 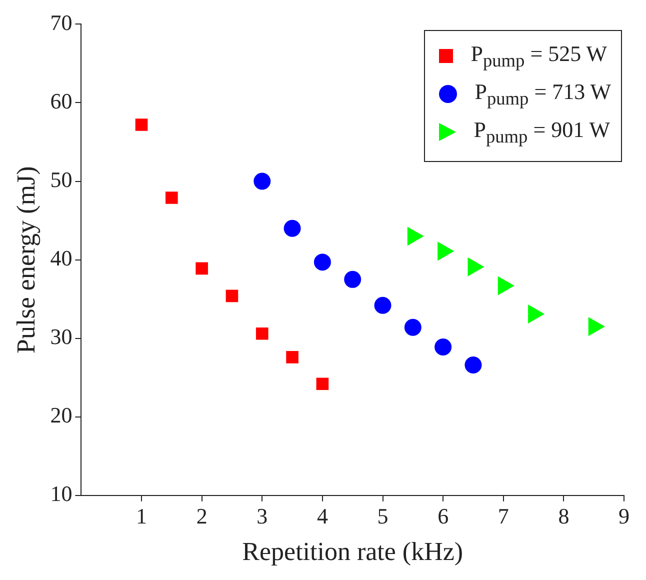 I want to click on x-tick-label: 2, so click(x=202, y=515).